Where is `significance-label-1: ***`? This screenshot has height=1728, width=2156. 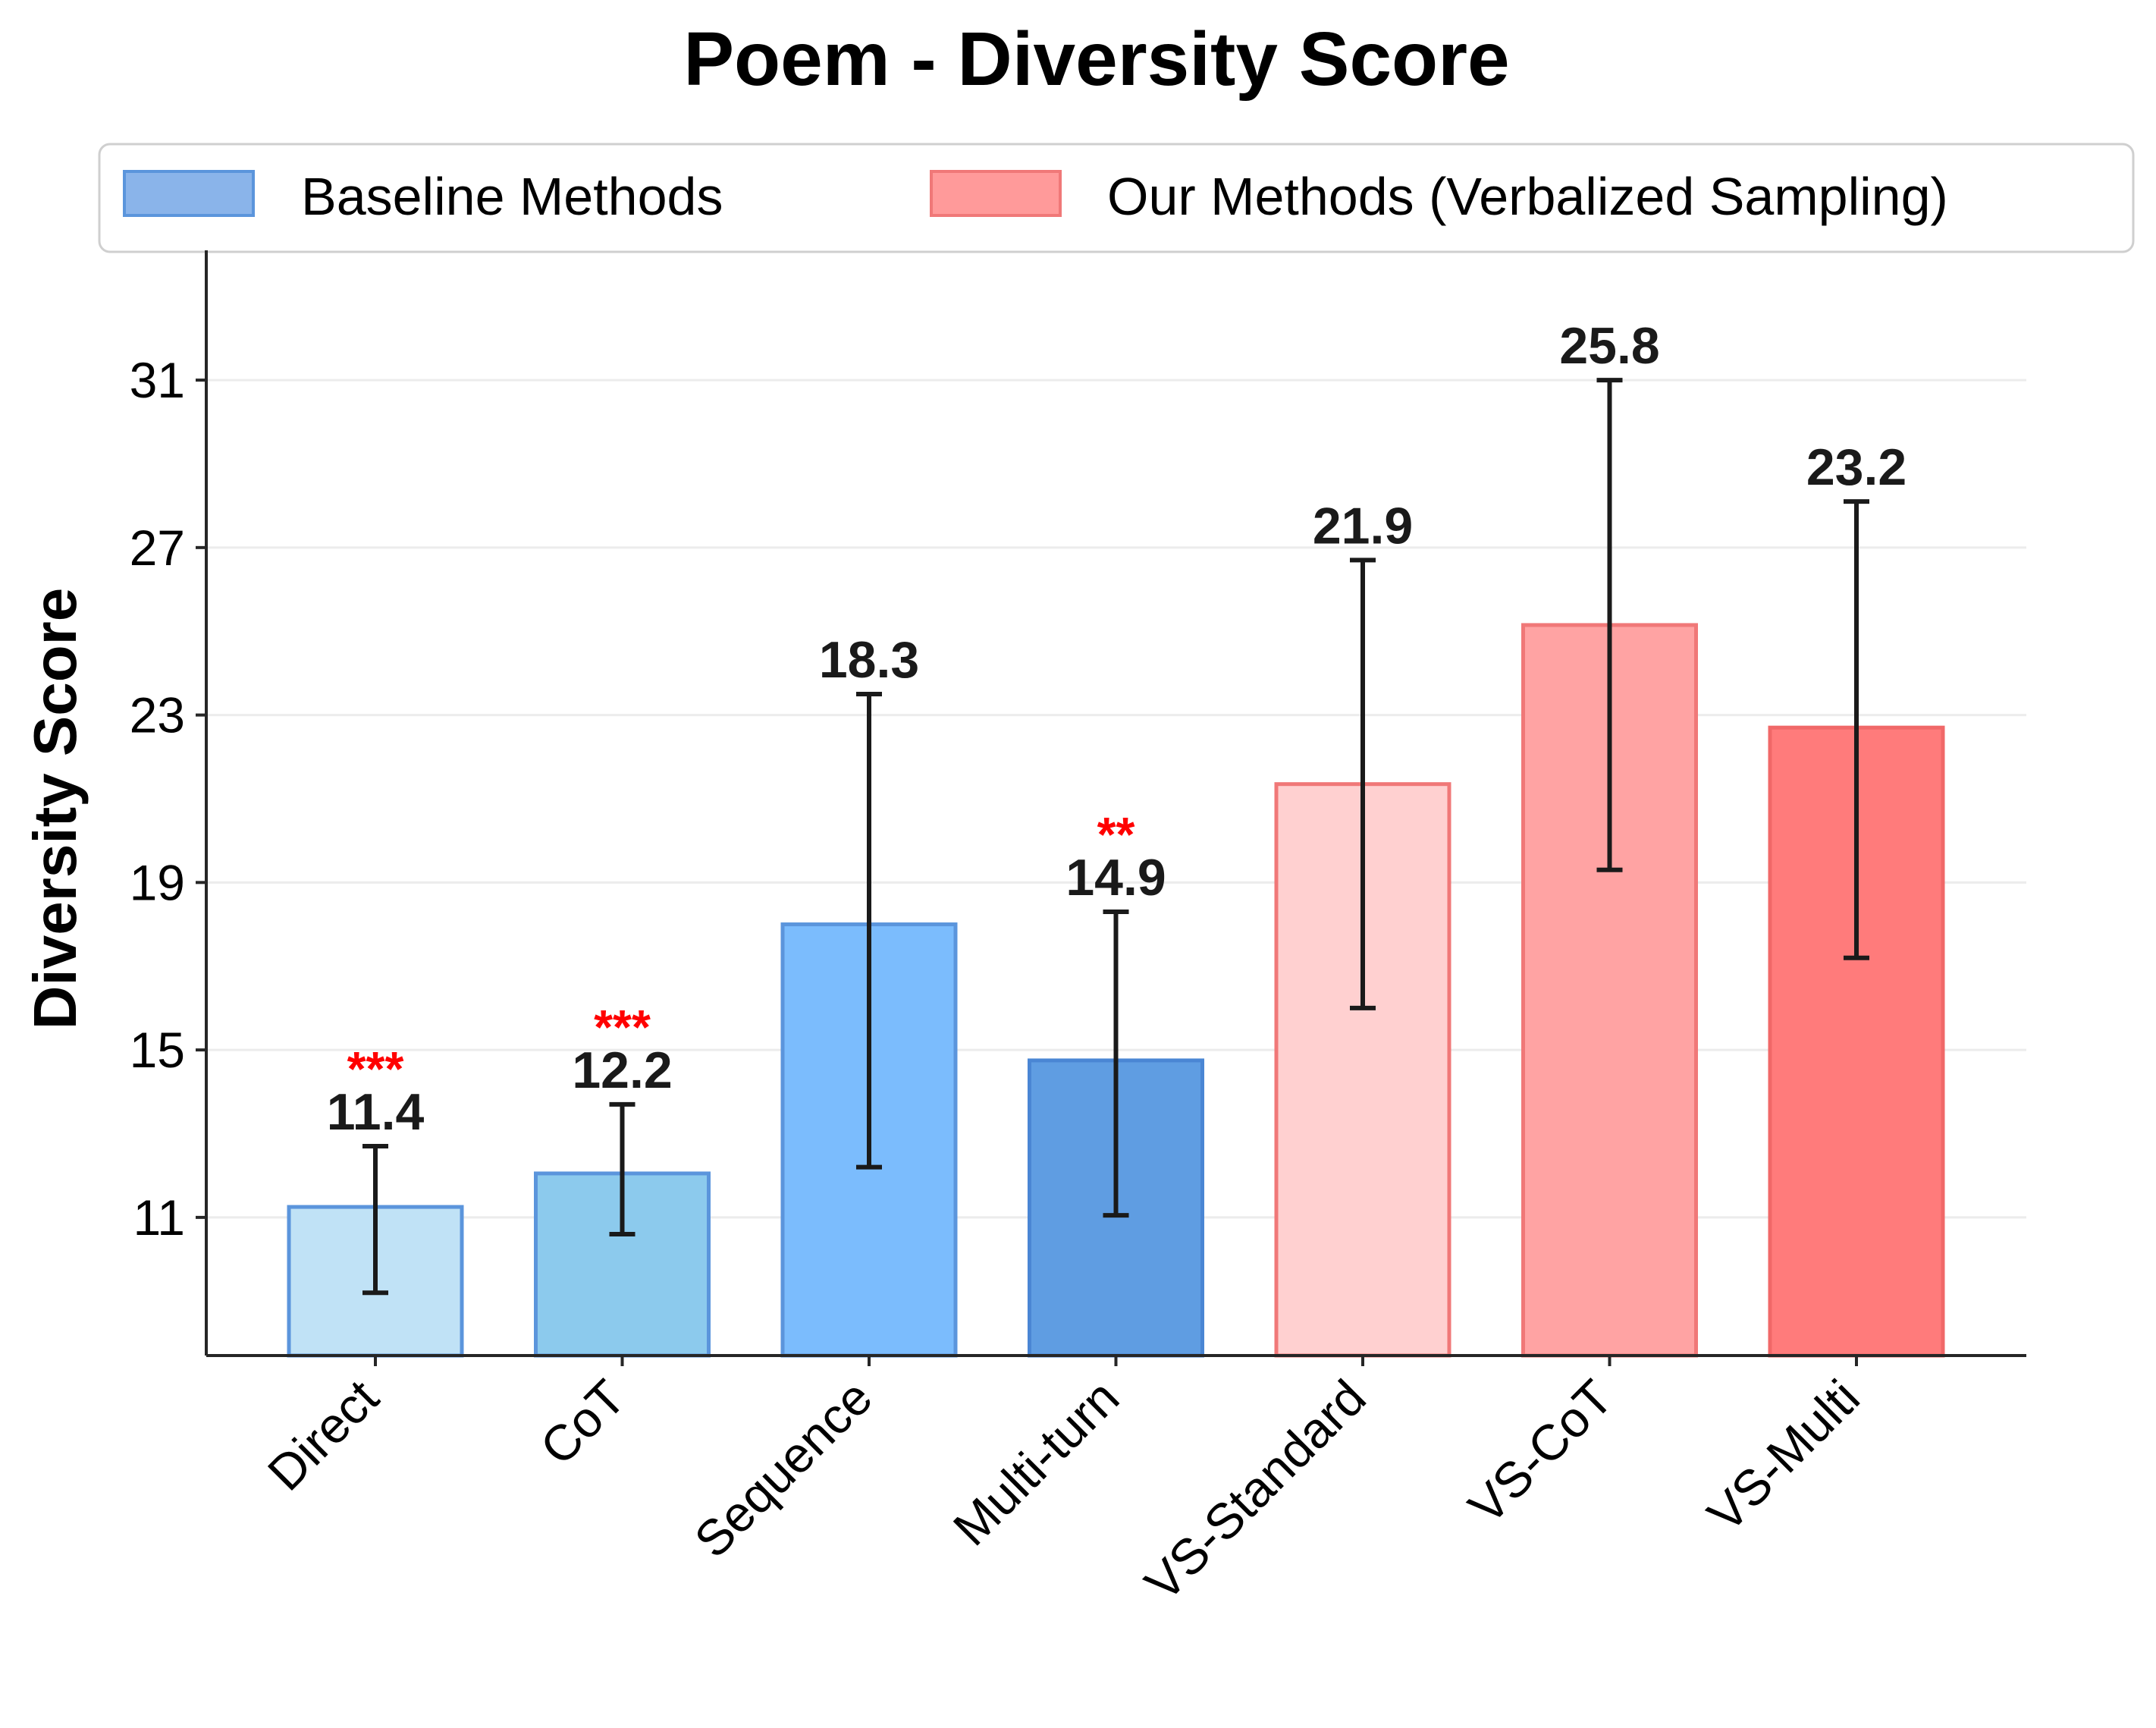 significance-label-1: *** is located at coordinates (622, 1027).